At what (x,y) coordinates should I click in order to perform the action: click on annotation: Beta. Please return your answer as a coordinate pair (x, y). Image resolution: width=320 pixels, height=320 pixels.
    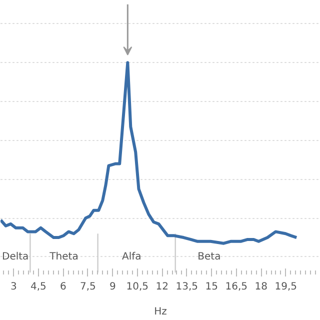
    Looking at the image, I should click on (209, 256).